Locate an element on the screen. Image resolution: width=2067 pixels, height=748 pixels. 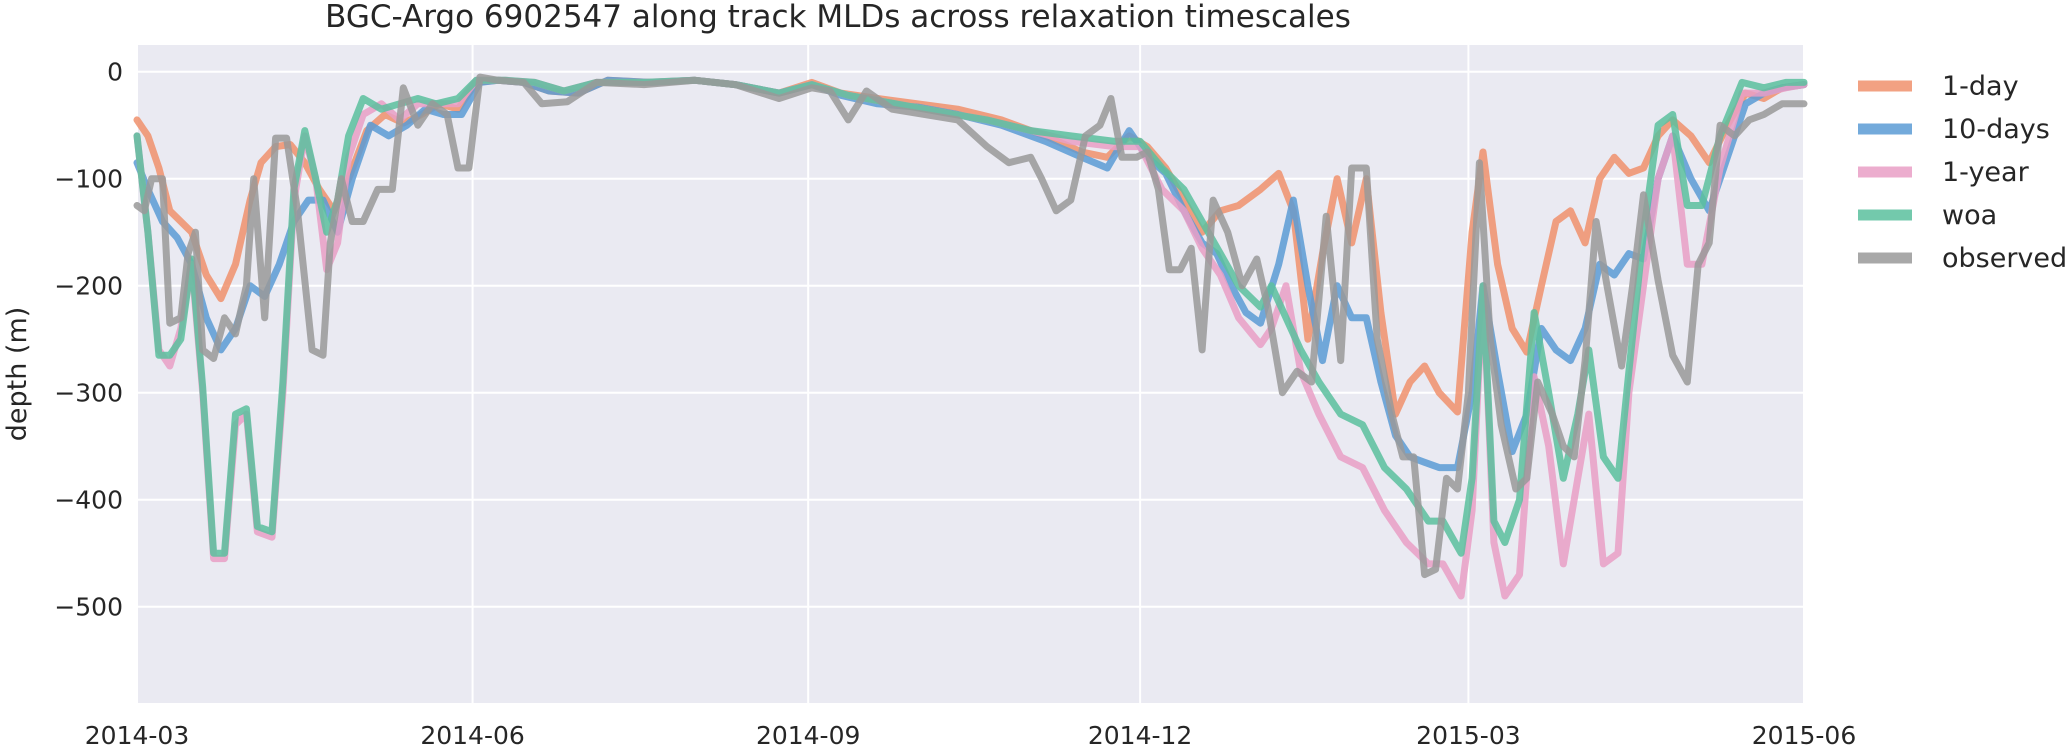
x-tick-label: 2014-12 is located at coordinates (1140, 734).